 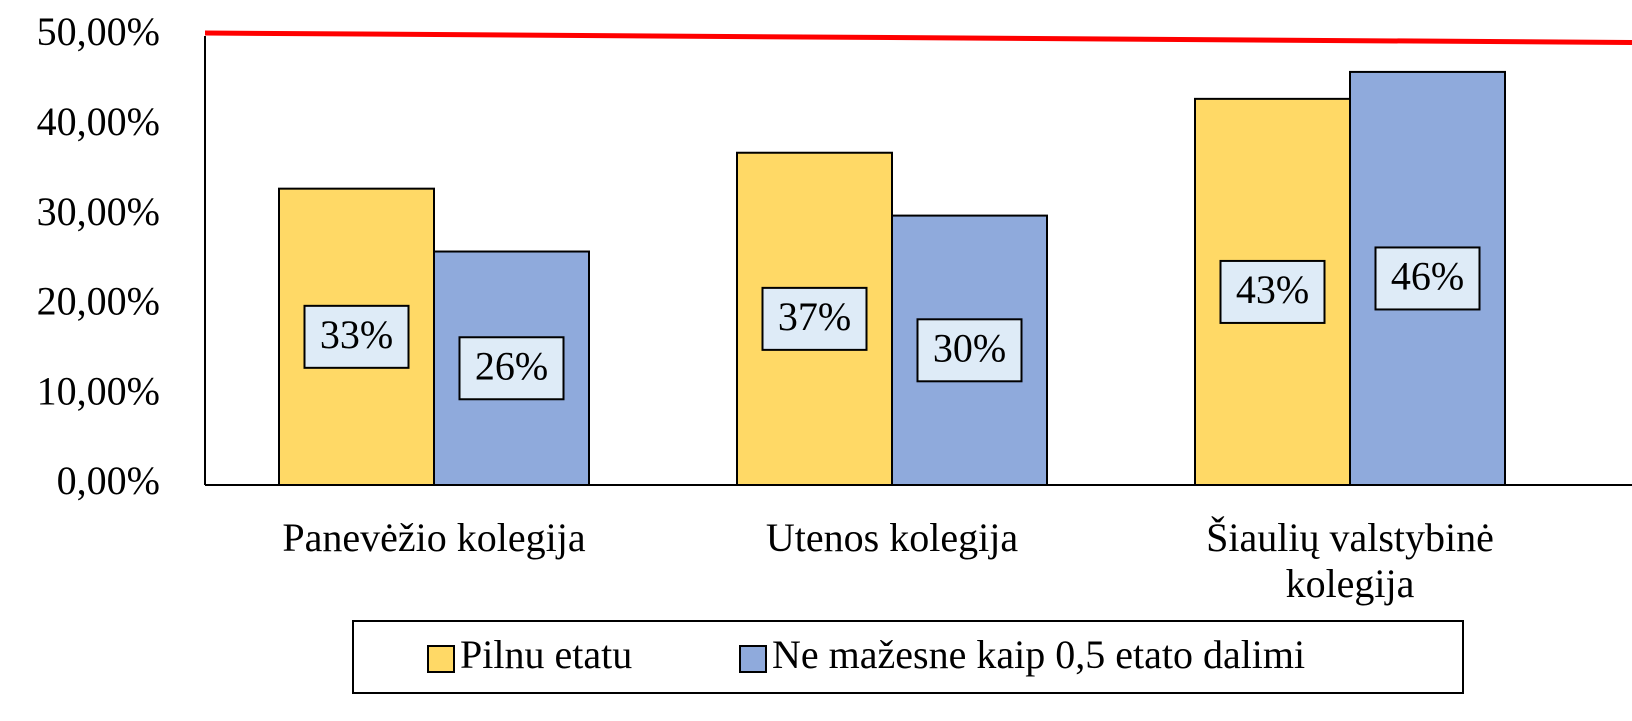 I want to click on data-label: 37%, so click(x=814, y=316).